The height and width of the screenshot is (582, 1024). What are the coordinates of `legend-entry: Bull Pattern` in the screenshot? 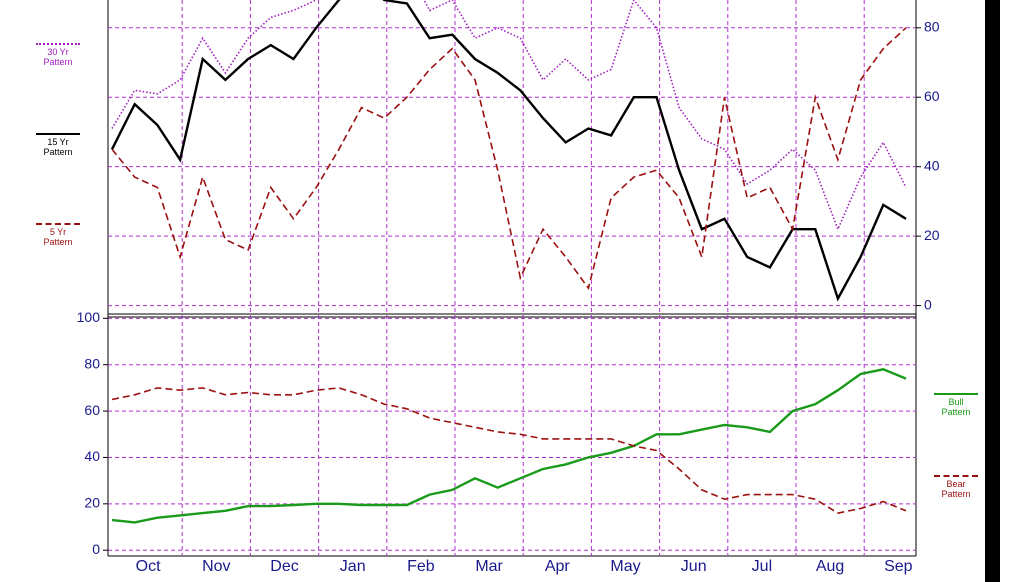 It's located at (956, 405).